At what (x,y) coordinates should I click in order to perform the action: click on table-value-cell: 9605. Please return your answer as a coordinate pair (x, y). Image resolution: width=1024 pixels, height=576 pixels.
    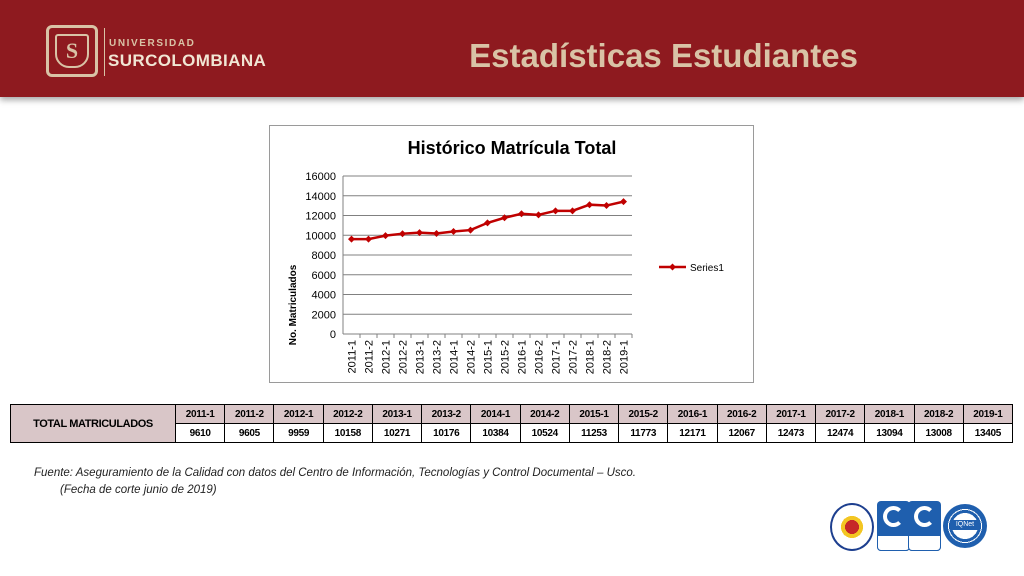
    Looking at the image, I should click on (249, 433).